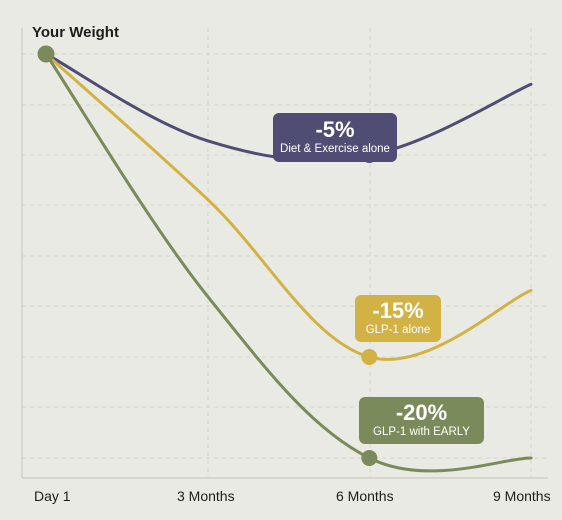 The image size is (562, 520). Describe the element at coordinates (421, 412) in the screenshot. I see `callout-glp1-early-value: -20%` at that location.